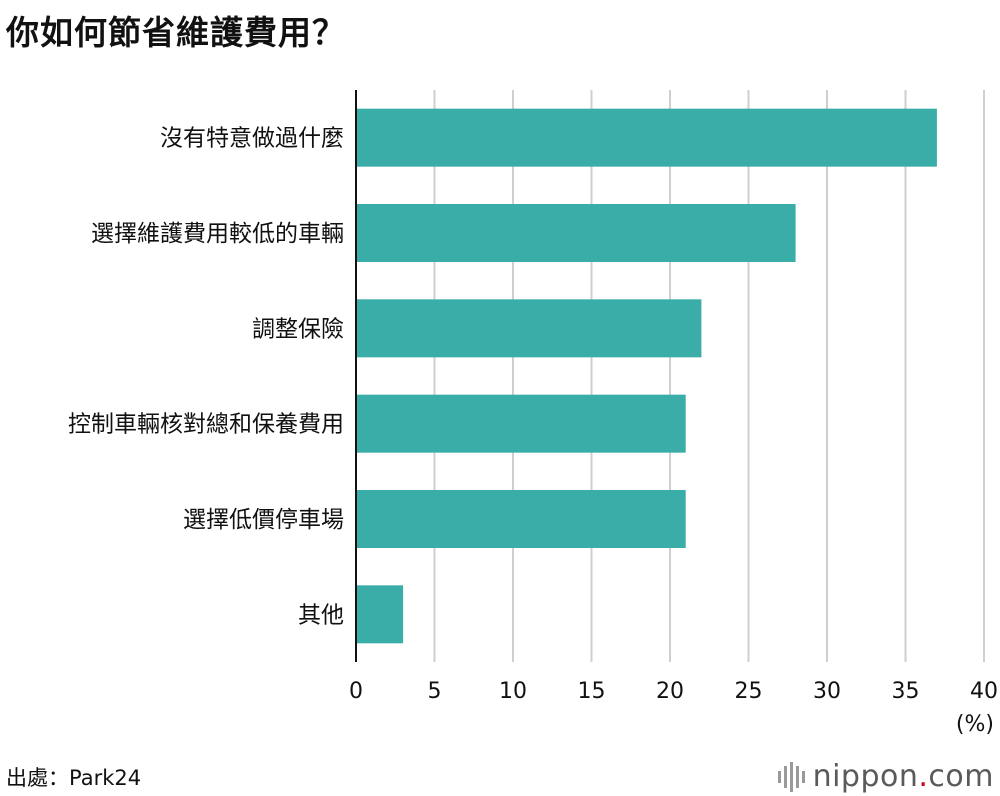 The width and height of the screenshot is (1000, 796). What do you see at coordinates (298, 329) in the screenshot?
I see `category-label: 調整保險` at bounding box center [298, 329].